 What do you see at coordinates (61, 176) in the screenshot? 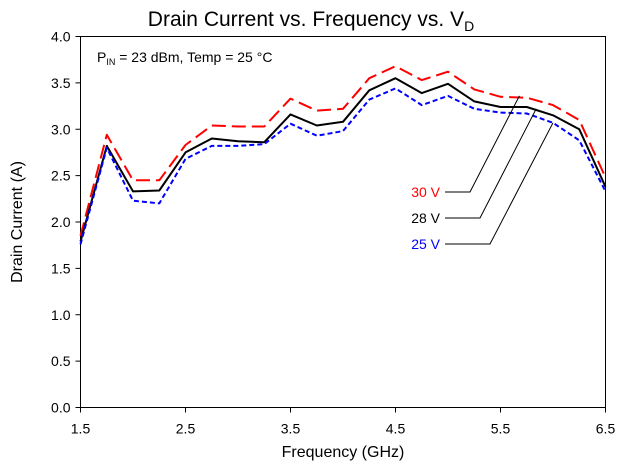
I see `y-tick-label: 2.5` at bounding box center [61, 176].